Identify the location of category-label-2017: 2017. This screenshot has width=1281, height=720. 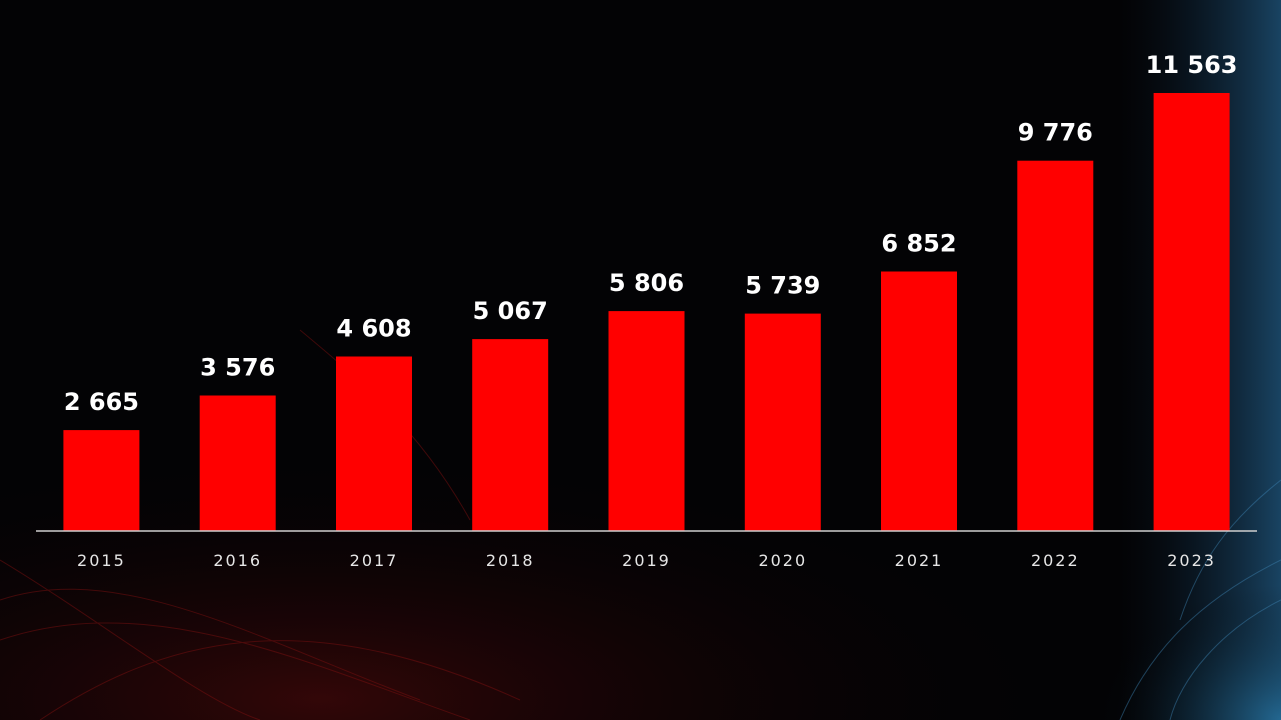
(374, 560).